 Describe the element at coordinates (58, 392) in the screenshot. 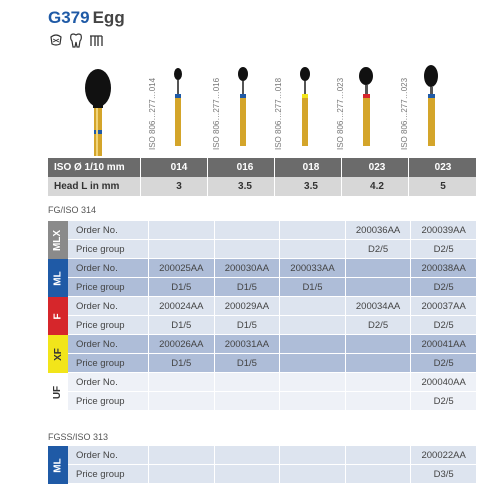

I see `grade-tag-uf: UF` at that location.